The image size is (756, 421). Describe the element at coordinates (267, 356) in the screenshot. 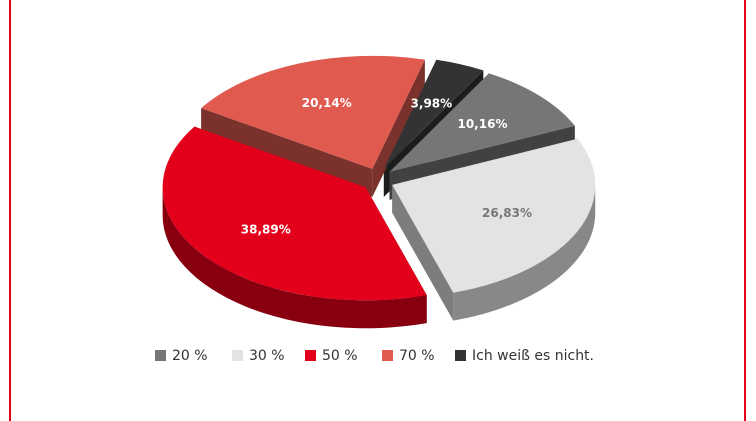

I see `legend-label: 30 %` at that location.